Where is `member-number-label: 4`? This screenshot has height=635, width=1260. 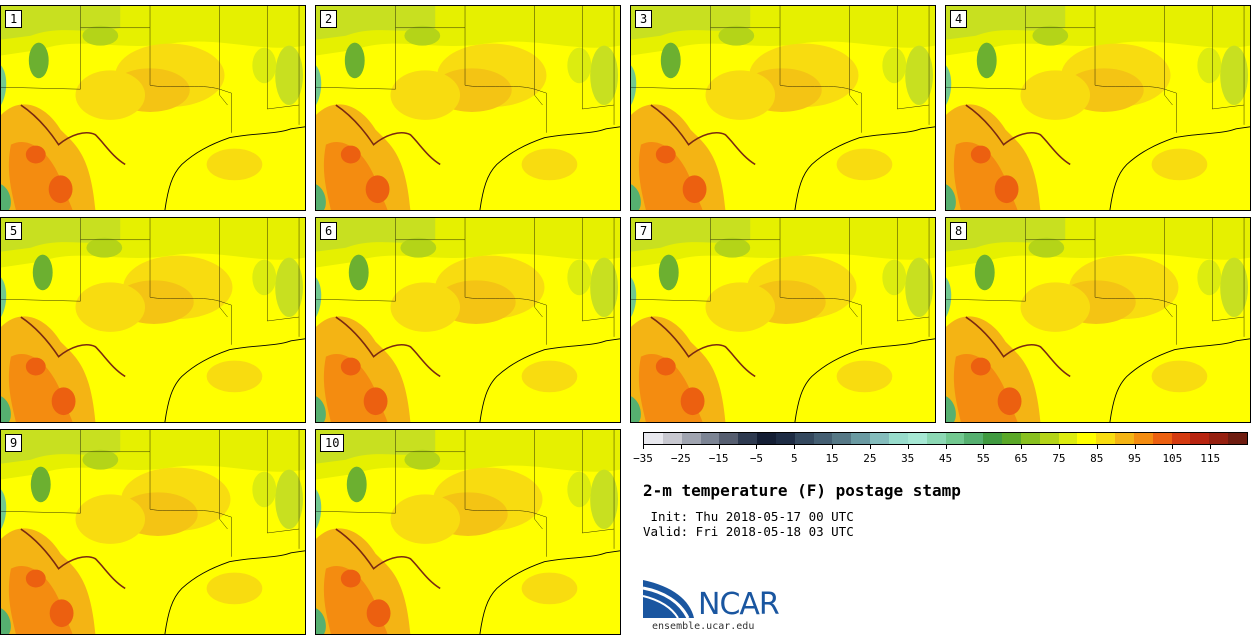
member-number-label: 4 is located at coordinates (959, 19).